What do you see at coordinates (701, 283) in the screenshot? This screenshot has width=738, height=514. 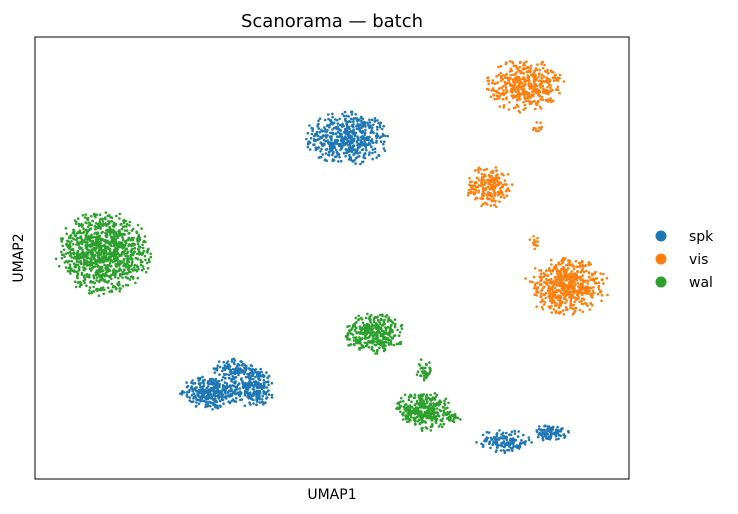 I see `legend-label-wal: wal` at bounding box center [701, 283].